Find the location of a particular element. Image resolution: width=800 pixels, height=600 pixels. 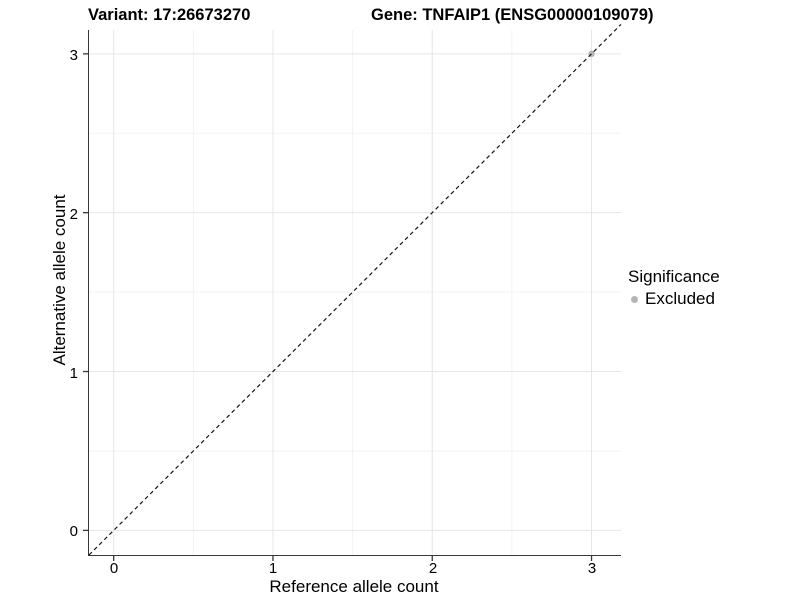

legend: Significance Excluded is located at coordinates (674, 288).